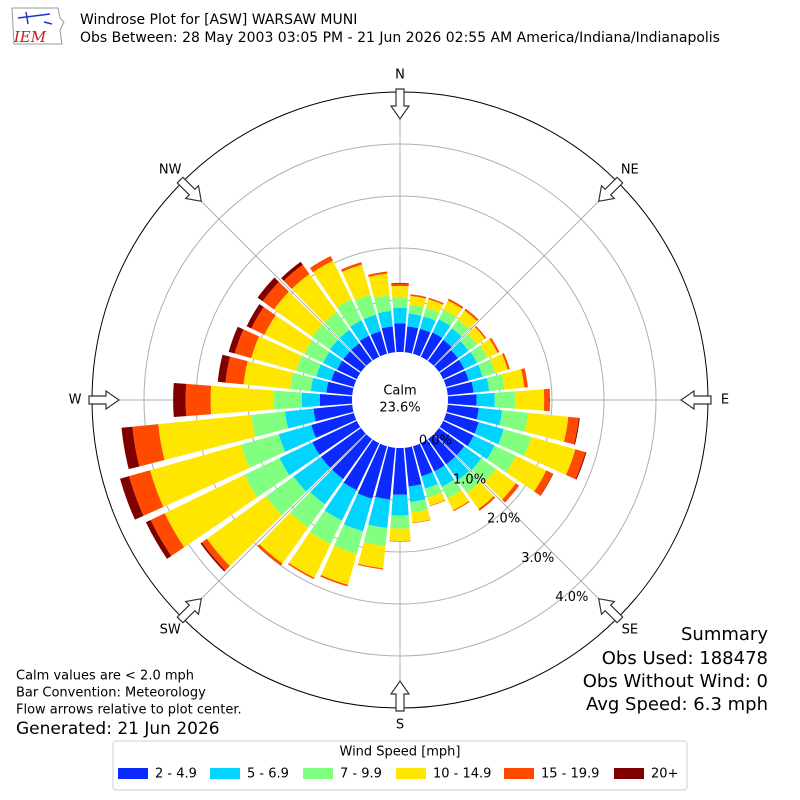 Image resolution: width=800 pixels, height=800 pixels. What do you see at coordinates (462, 774) in the screenshot?
I see `legend-label: 10 - 14.9` at bounding box center [462, 774].